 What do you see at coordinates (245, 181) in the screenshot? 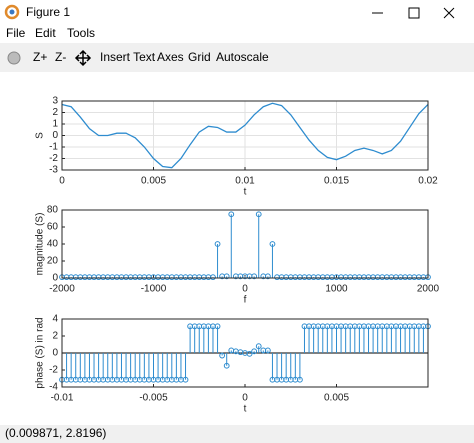
I see `x-tick-label: 0.01` at bounding box center [245, 181].